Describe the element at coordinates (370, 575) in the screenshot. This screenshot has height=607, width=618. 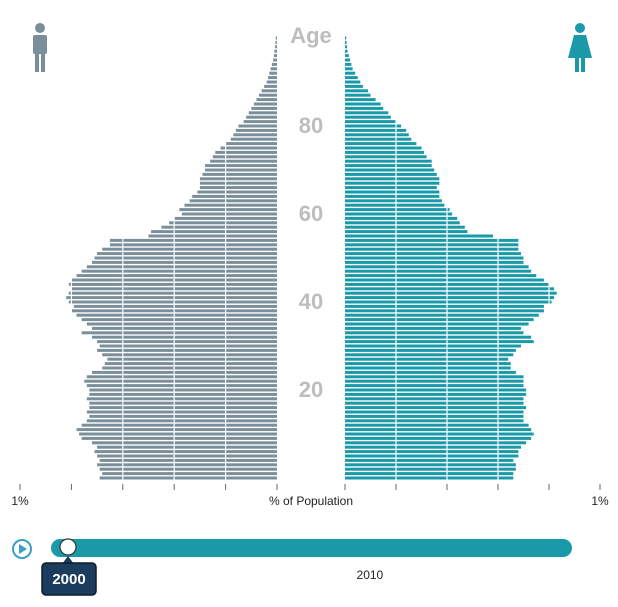
I see `slider-tick-label: 2010` at that location.